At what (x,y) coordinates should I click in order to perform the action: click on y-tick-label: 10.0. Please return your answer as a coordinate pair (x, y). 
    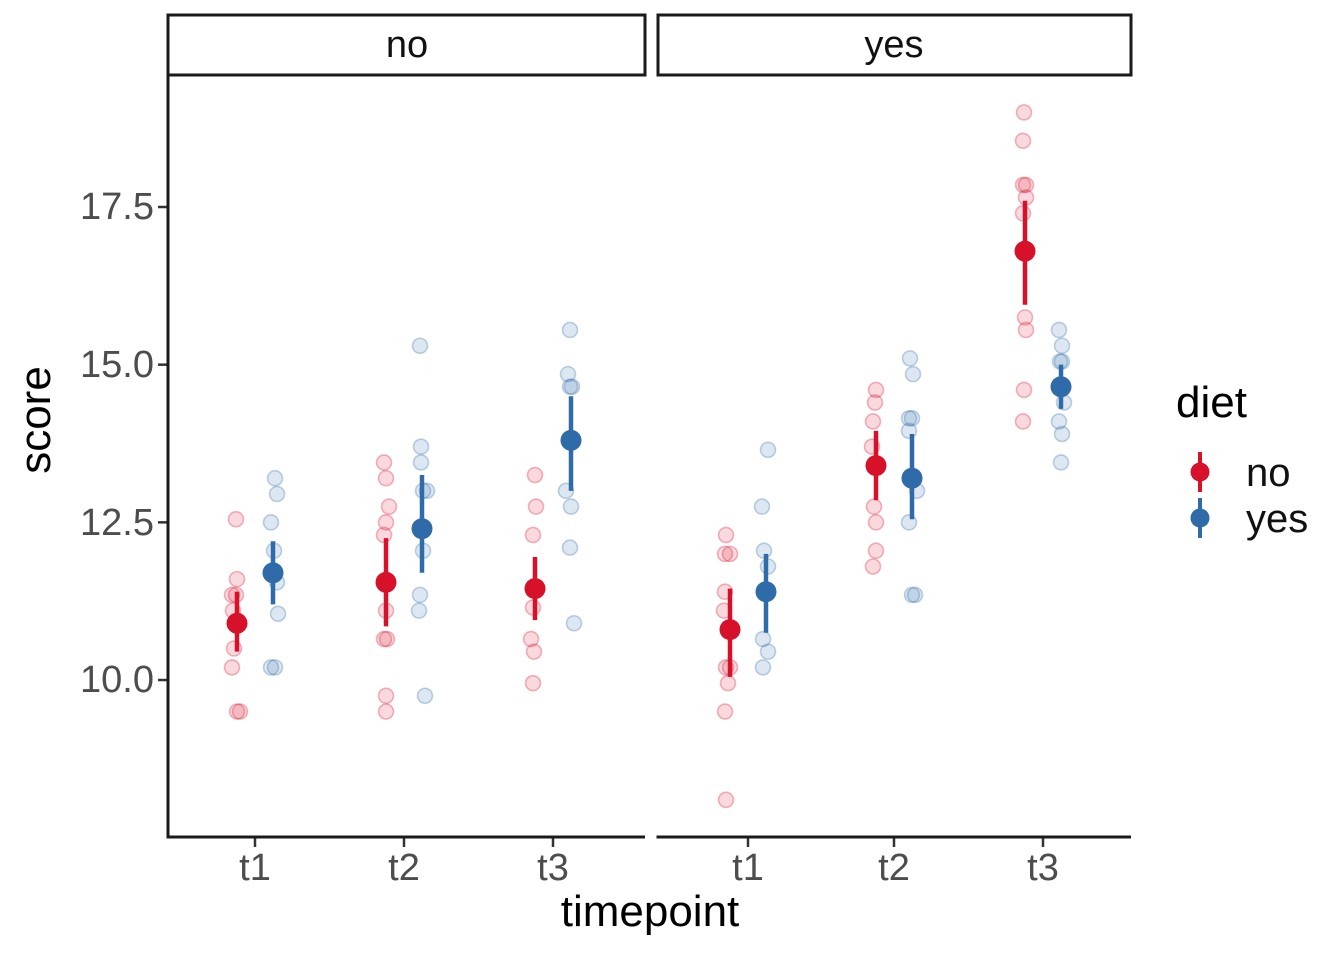
    Looking at the image, I should click on (117, 680).